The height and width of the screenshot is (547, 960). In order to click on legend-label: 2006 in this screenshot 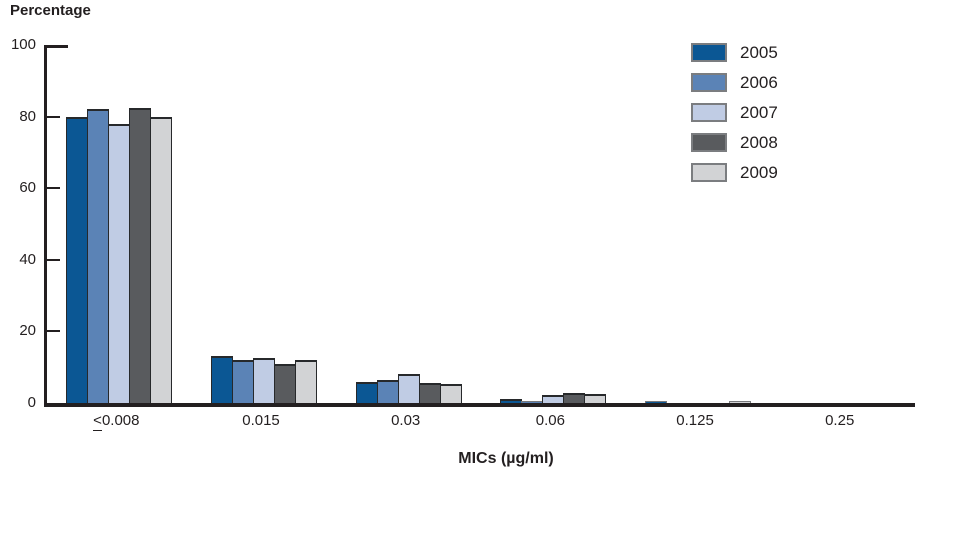, I will do `click(759, 82)`.